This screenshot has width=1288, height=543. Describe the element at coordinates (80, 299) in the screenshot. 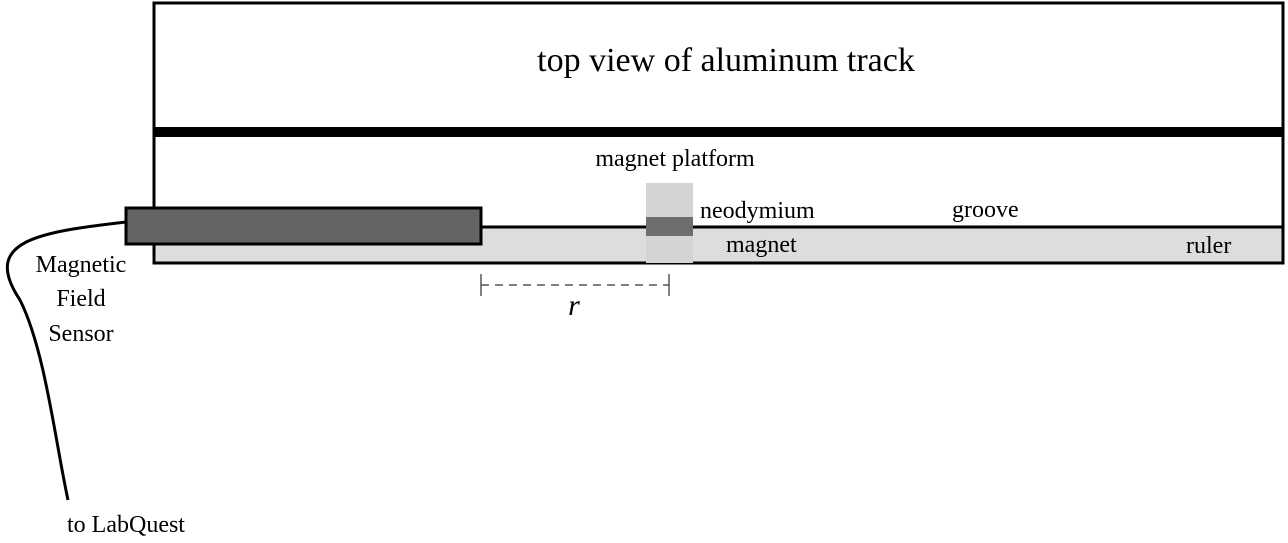

I see `sensor-label-line2: Field` at that location.